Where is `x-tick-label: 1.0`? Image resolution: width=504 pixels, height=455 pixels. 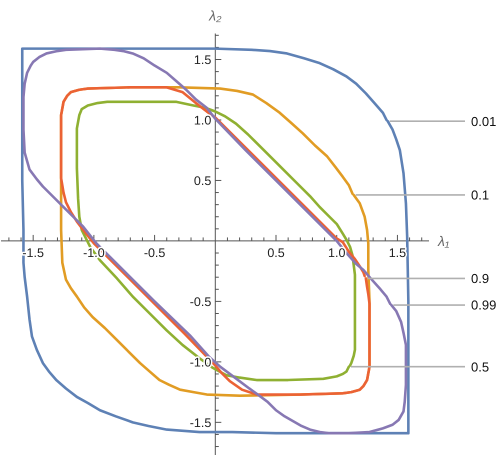 x-tick-label: 1.0 is located at coordinates (337, 253).